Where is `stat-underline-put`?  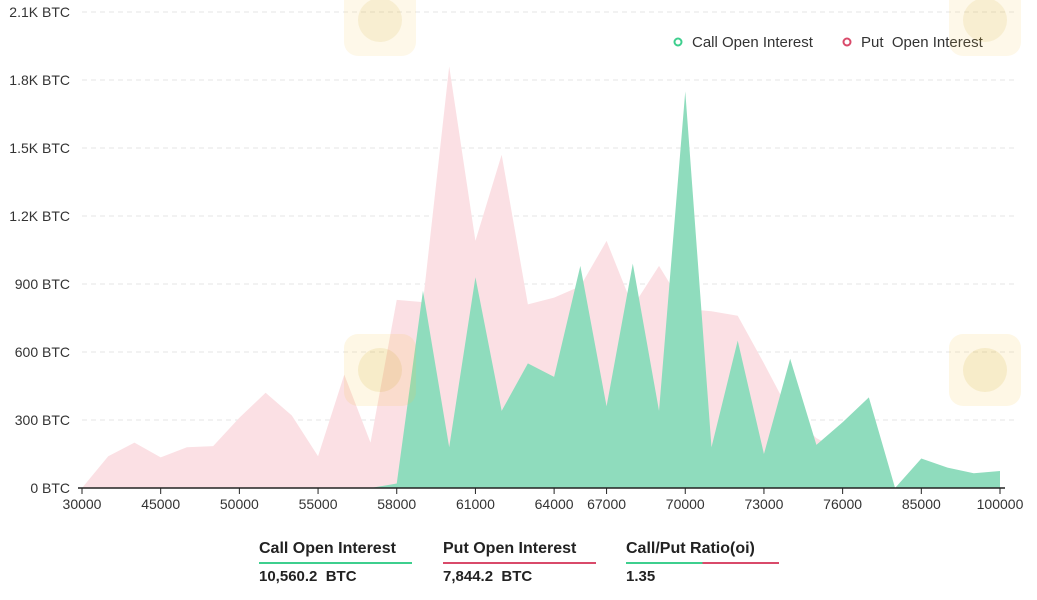 stat-underline-put is located at coordinates (519, 563).